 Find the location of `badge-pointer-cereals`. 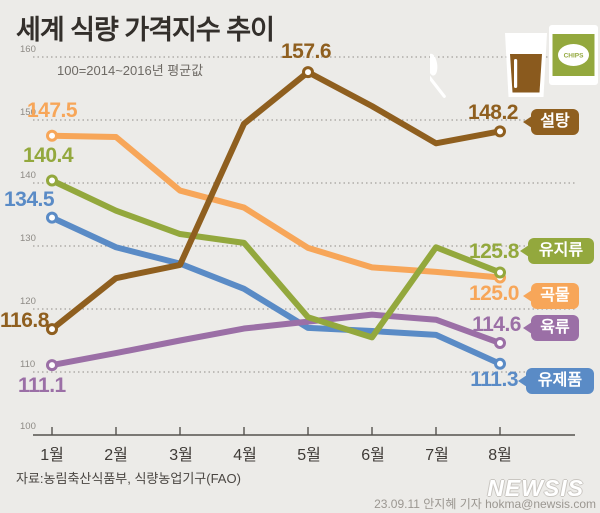

badge-pointer-cereals is located at coordinates (527, 296).